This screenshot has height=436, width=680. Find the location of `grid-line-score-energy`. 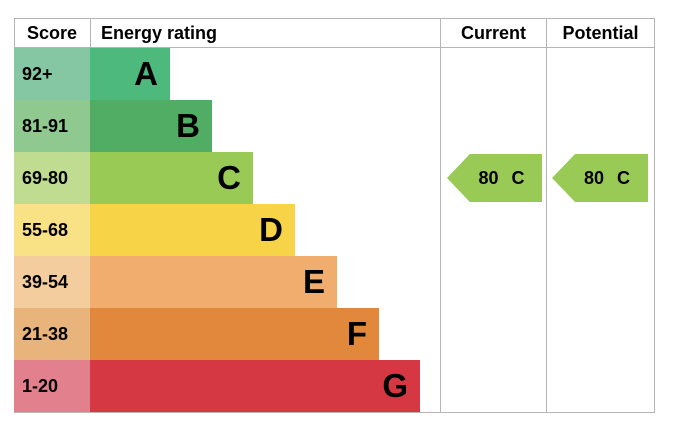

grid-line-score-energy is located at coordinates (90, 33).